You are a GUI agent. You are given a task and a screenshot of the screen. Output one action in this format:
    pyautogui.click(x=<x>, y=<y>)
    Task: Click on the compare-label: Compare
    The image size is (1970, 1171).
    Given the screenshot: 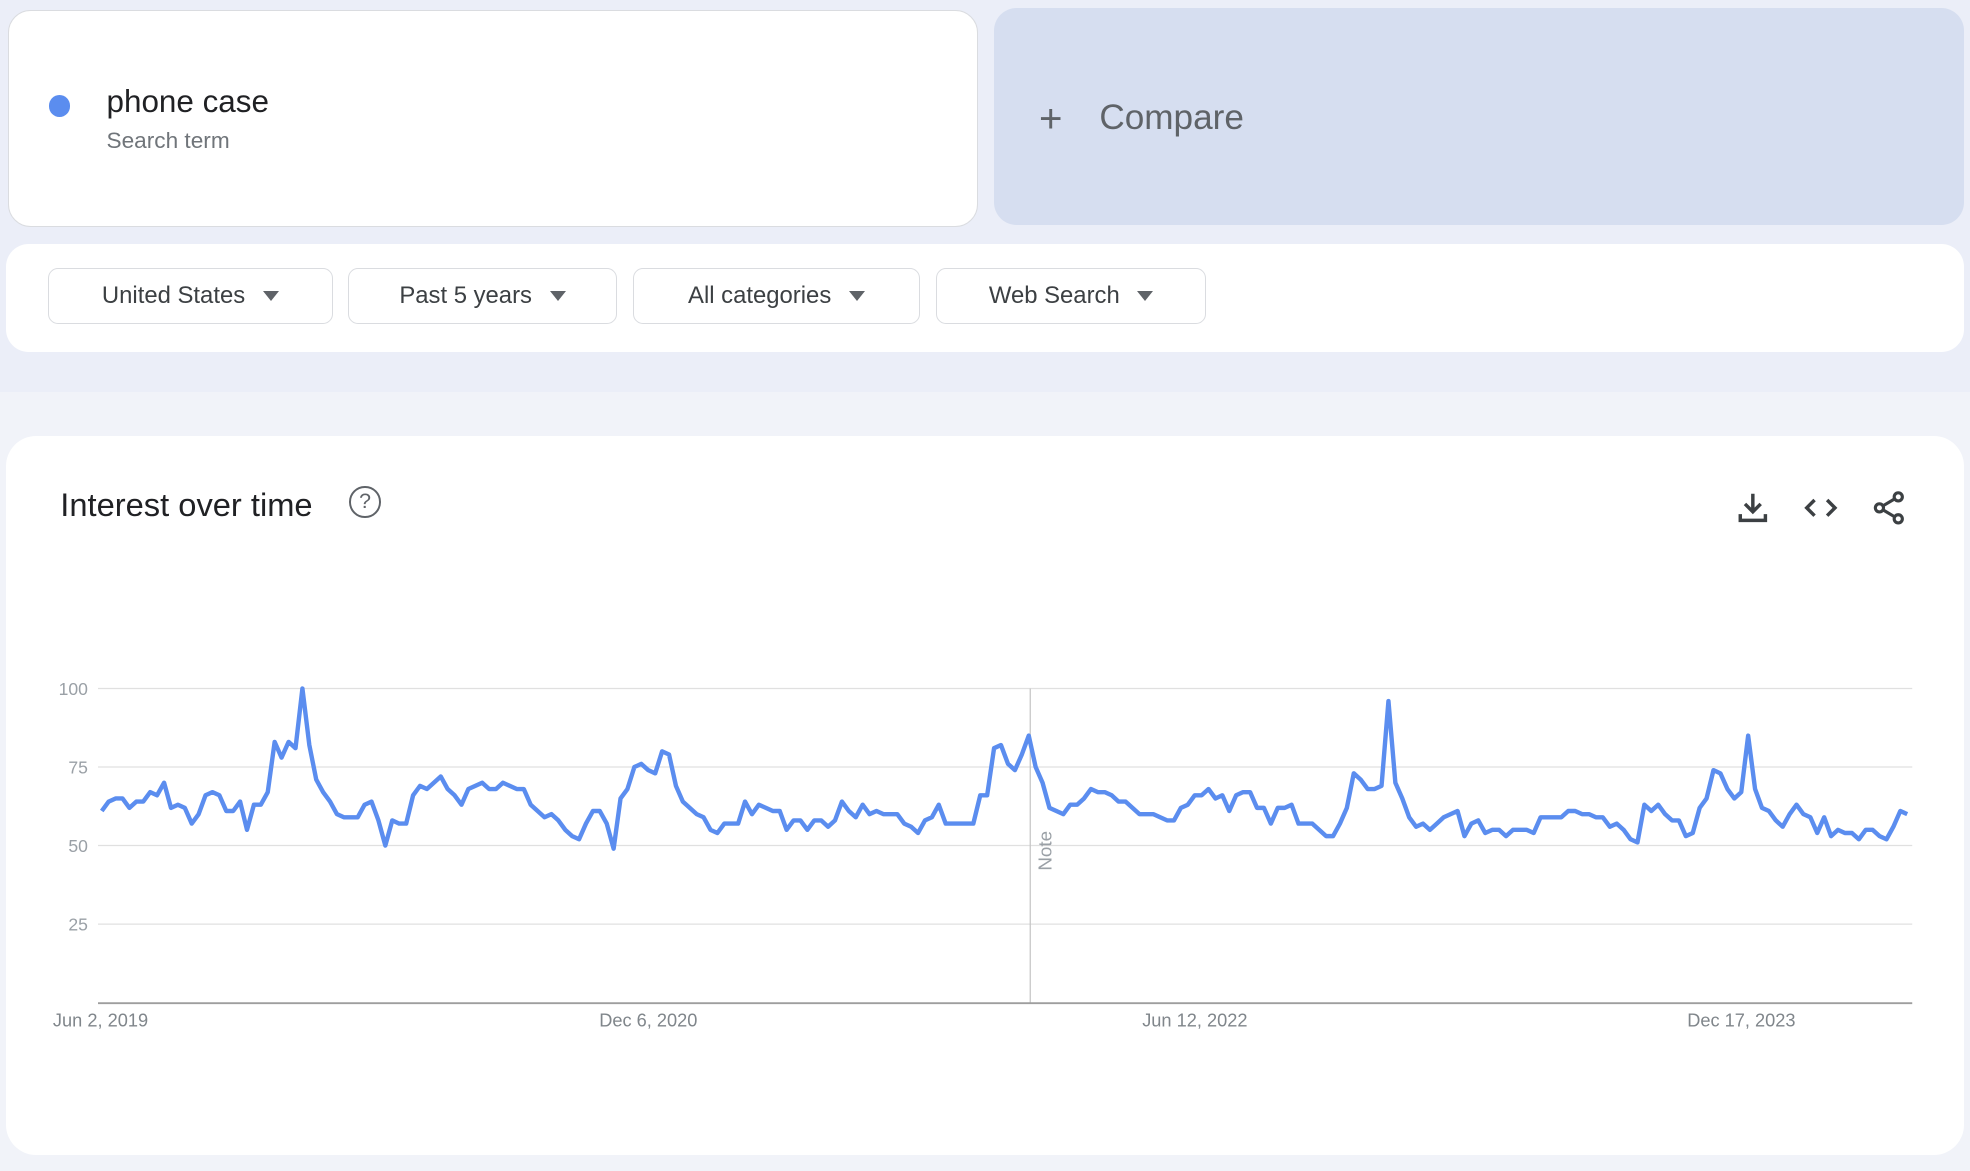 What is the action you would take?
    pyautogui.click(x=1171, y=117)
    